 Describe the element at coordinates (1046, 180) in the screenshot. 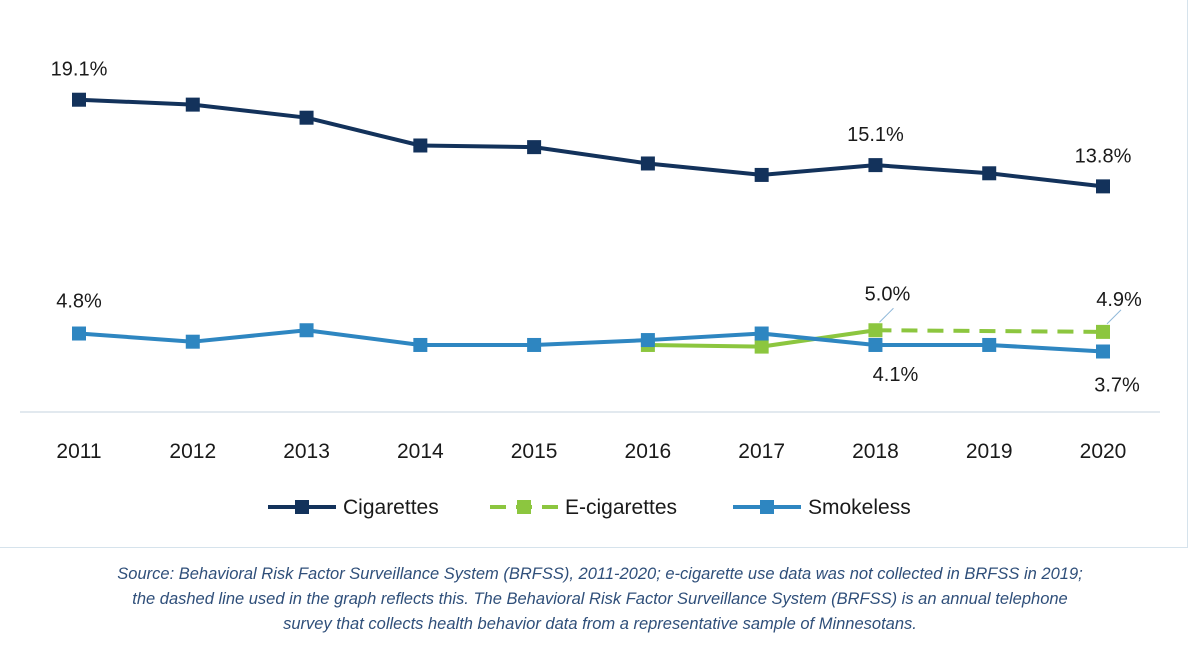

I see `cigarettes-segment-2019-2020` at that location.